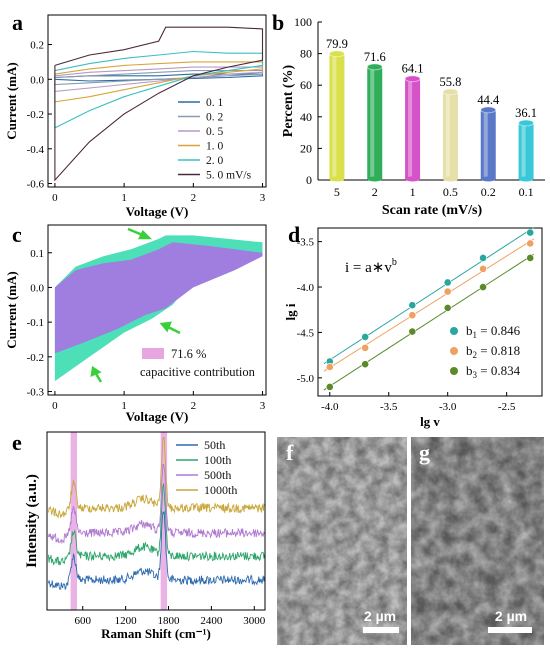 This screenshot has height=648, width=550. I want to click on panel-b-xtick-3: 0.5, so click(450, 192).